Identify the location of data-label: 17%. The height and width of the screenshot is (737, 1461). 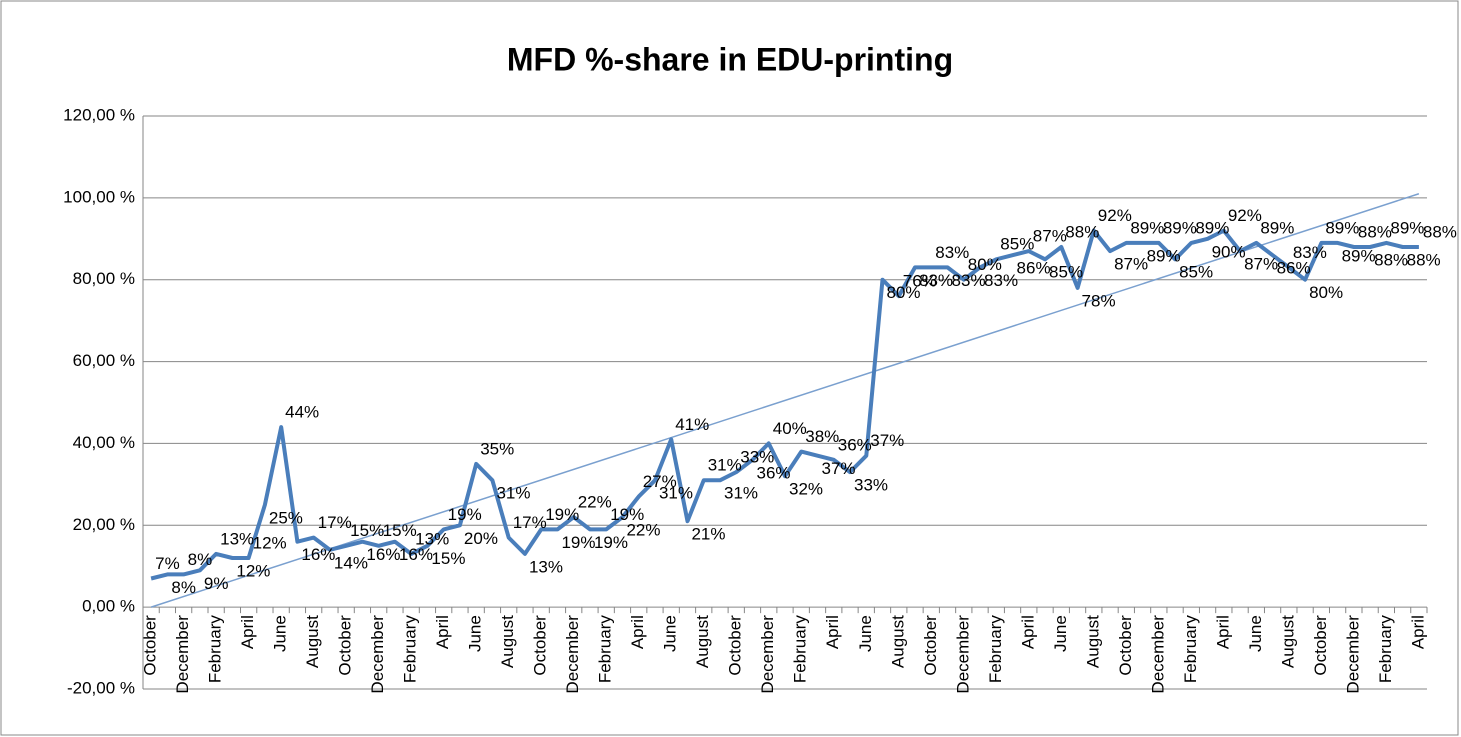
(335, 522).